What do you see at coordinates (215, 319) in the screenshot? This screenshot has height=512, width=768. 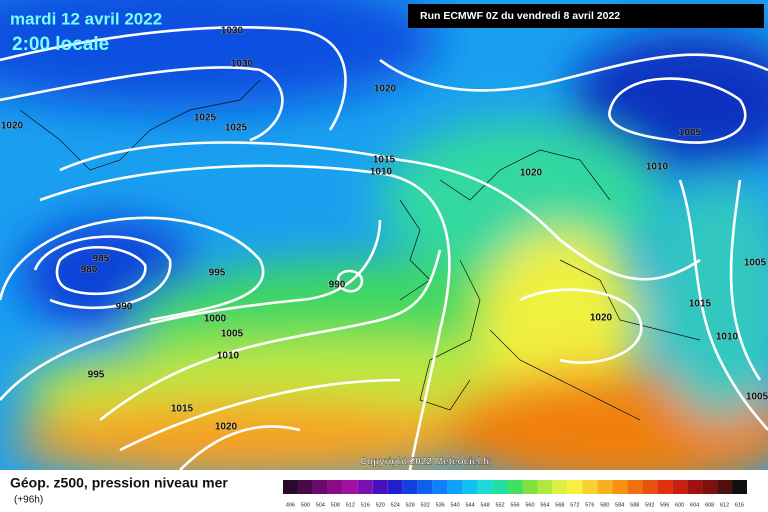 I see `isobar-label: 1000` at bounding box center [215, 319].